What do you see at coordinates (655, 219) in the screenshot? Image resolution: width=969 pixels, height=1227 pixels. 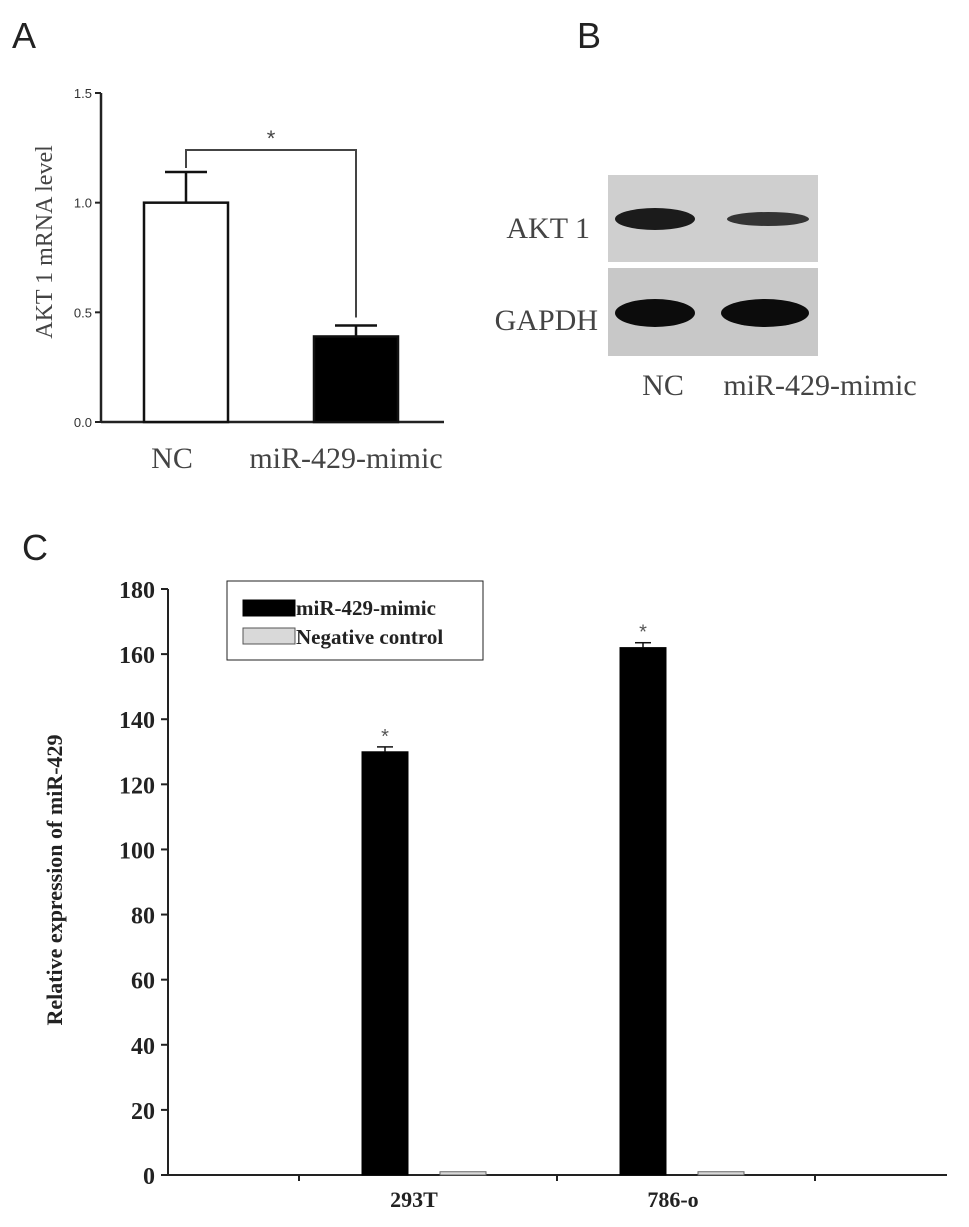 I see `blot-band-akt1-nc` at bounding box center [655, 219].